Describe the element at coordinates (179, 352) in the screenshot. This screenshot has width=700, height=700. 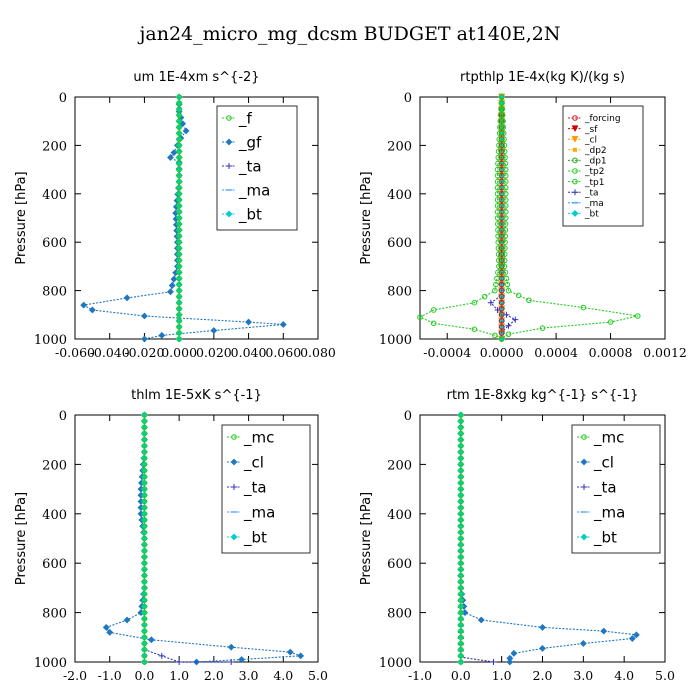
I see `x-tick-label: 0.000` at that location.